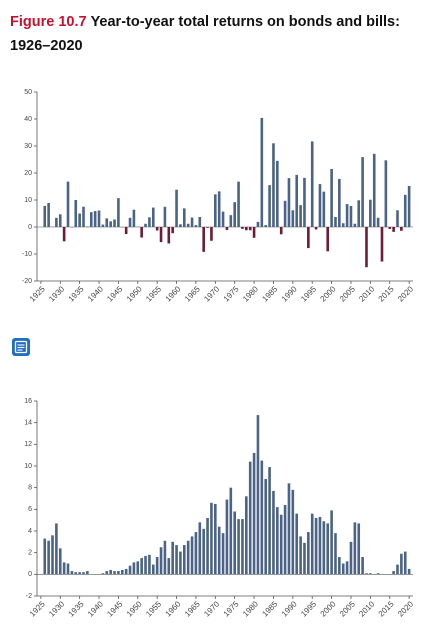 This screenshot has height=638, width=427. Describe the element at coordinates (366, 293) in the screenshot. I see `x-tick-label: 2010` at that location.